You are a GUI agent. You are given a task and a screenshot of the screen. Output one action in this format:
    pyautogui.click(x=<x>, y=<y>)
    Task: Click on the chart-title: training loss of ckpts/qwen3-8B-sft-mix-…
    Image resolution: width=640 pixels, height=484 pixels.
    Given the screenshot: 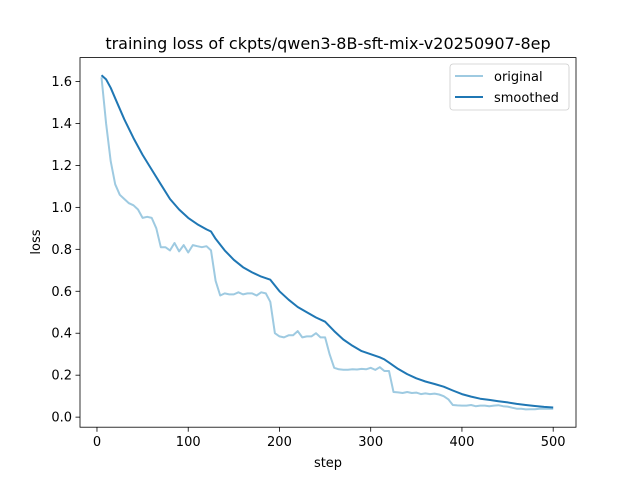 What is the action you would take?
    pyautogui.click(x=327, y=43)
    